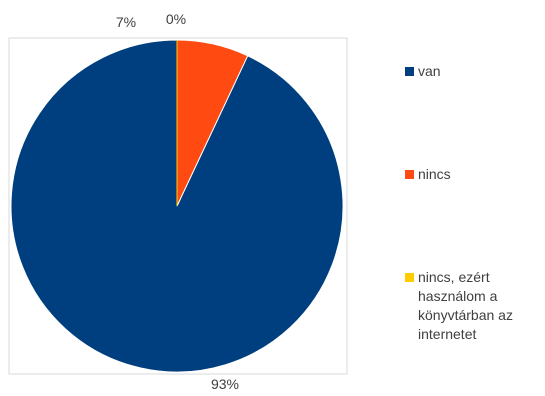 The image size is (545, 396). What do you see at coordinates (429, 71) in the screenshot?
I see `legend-label-van: van` at bounding box center [429, 71].